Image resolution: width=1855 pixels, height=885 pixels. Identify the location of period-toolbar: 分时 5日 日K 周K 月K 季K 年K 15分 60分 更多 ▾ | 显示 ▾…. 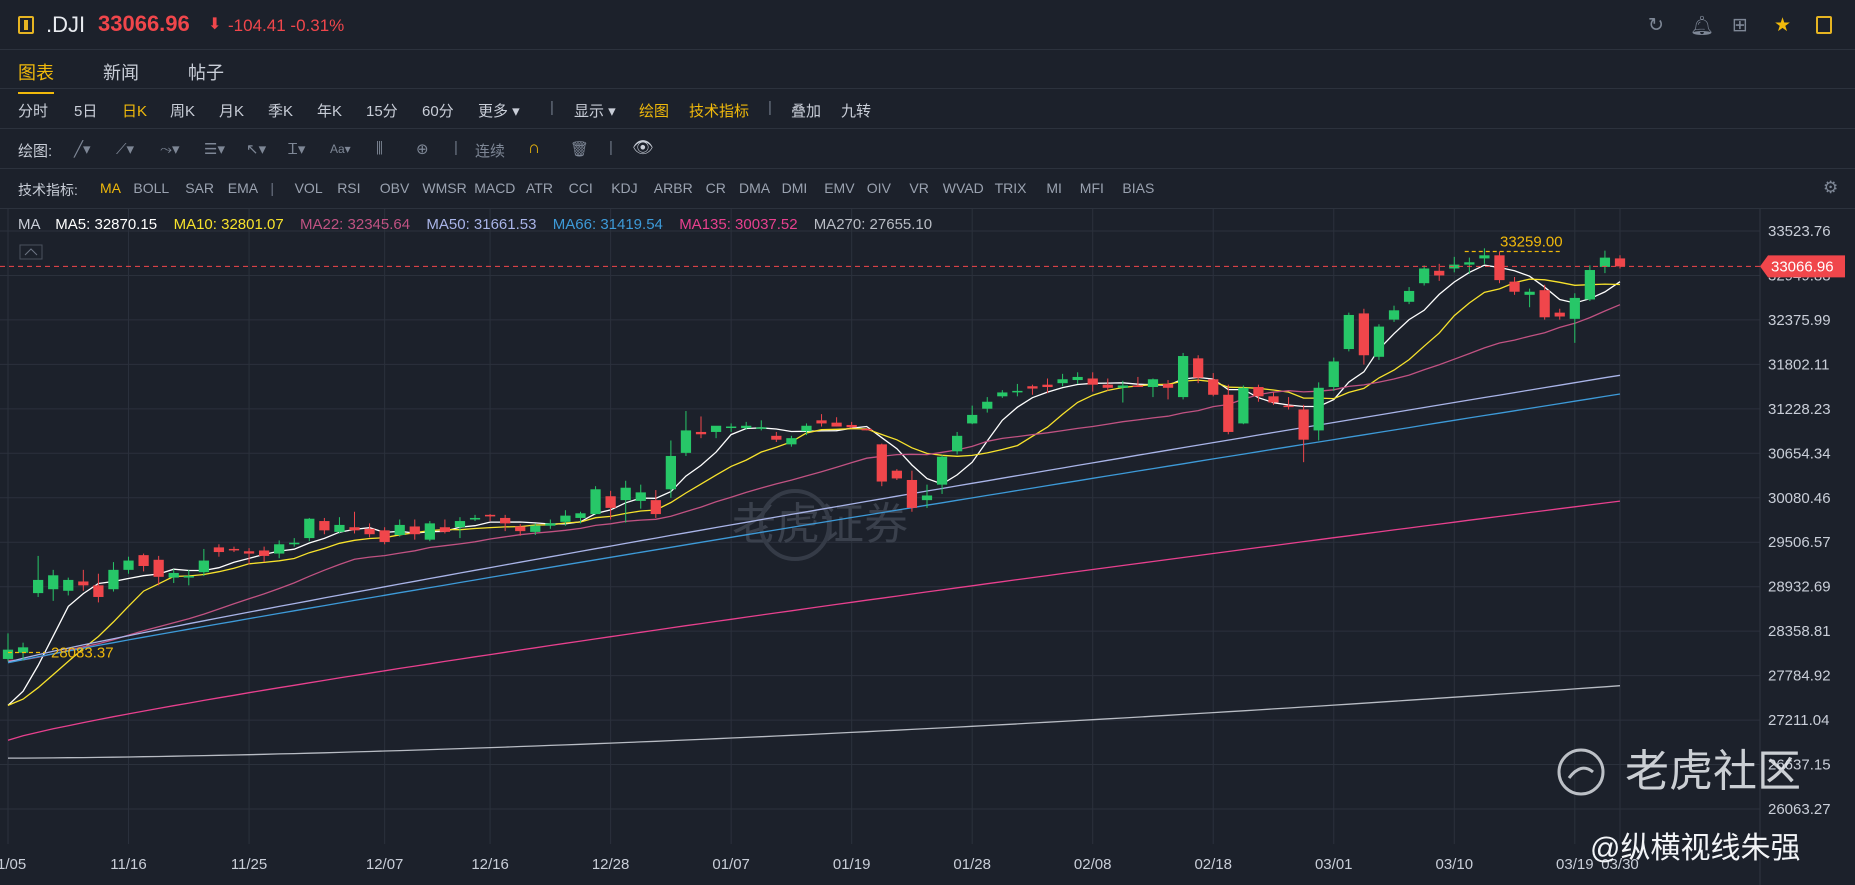
(927, 109).